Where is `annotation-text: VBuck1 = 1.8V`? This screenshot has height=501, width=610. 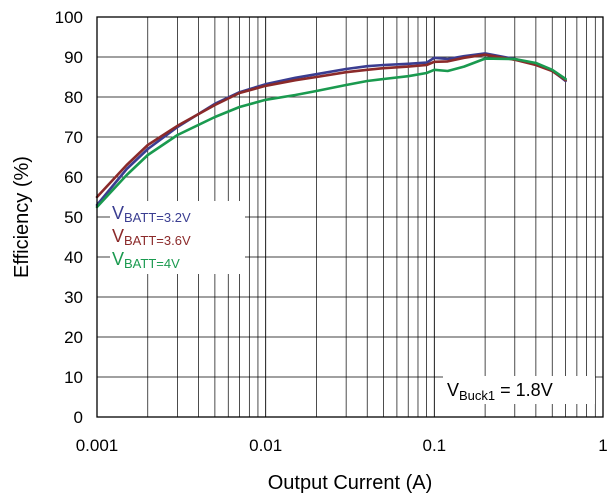
annotation-text: VBuck1 = 1.8V is located at coordinates (500, 391).